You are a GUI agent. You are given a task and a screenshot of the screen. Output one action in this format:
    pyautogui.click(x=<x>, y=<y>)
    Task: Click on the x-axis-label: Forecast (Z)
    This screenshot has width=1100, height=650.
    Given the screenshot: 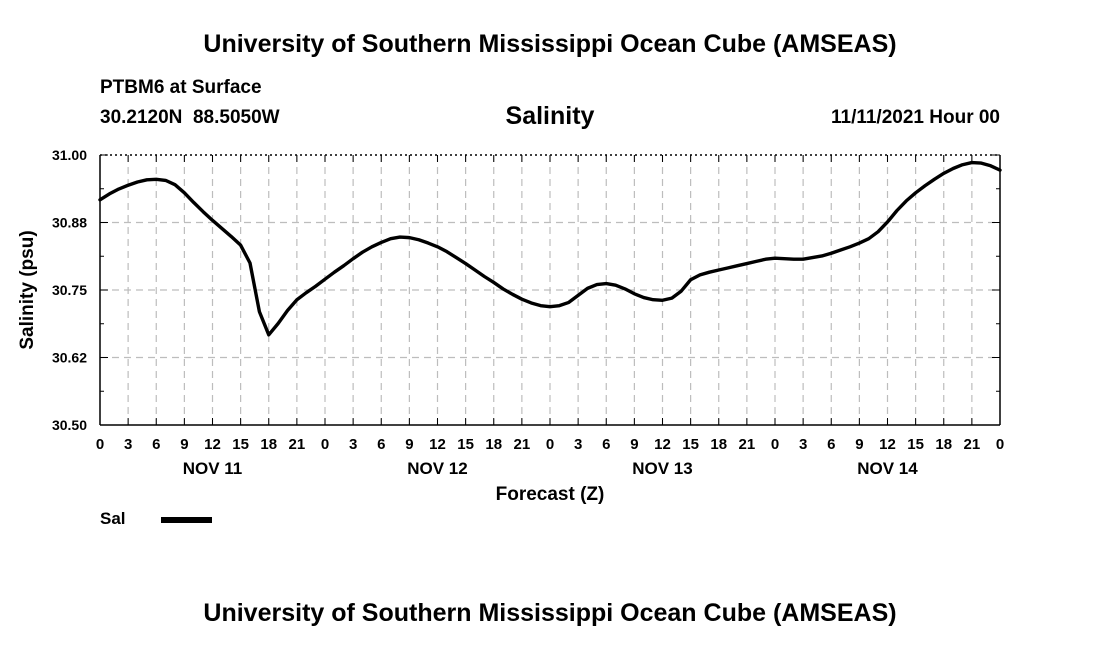 What is the action you would take?
    pyautogui.click(x=550, y=494)
    